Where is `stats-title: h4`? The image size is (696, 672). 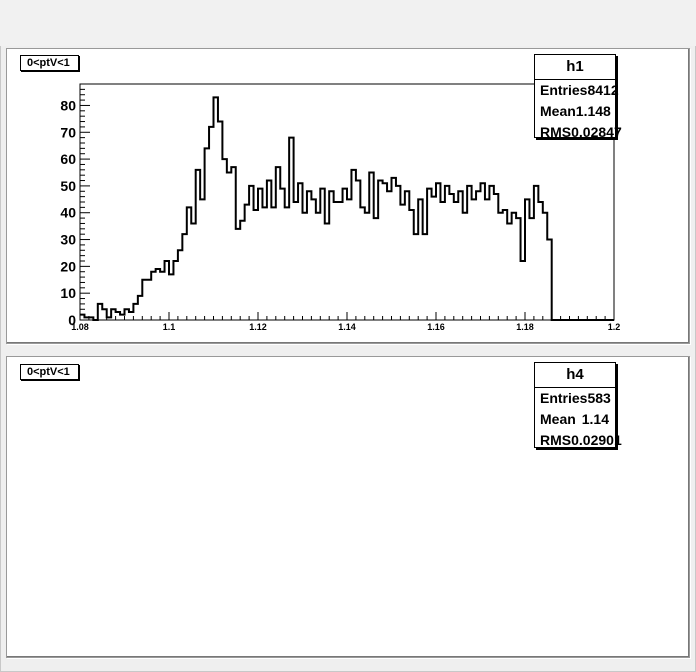
stats-title: h4 is located at coordinates (575, 375).